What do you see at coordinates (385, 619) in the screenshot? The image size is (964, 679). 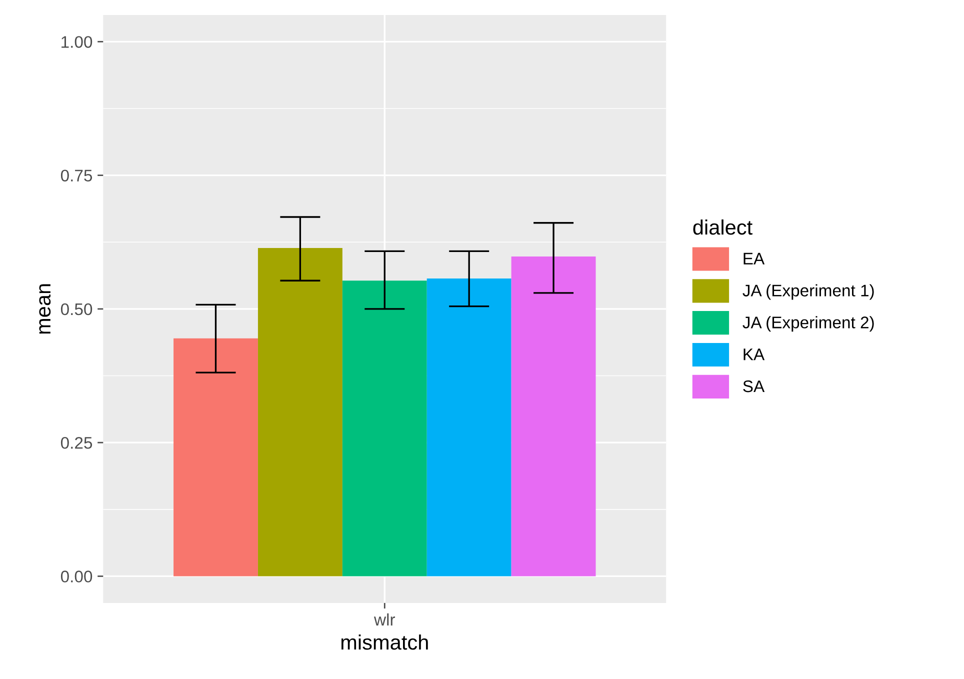 I see `x-tick-label: wlr` at bounding box center [385, 619].